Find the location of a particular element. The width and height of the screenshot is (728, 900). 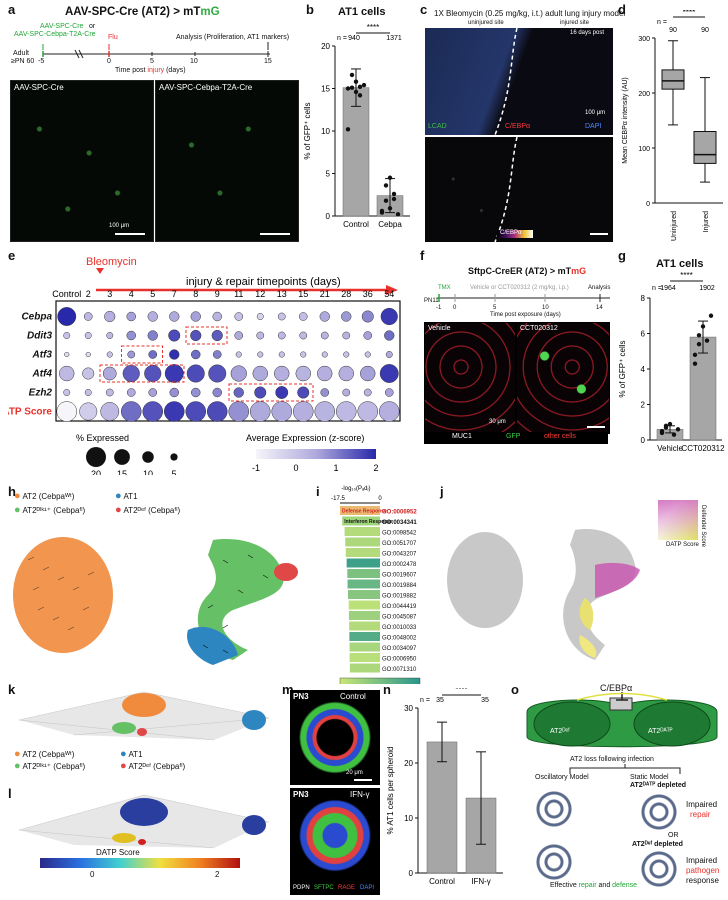

color-legend-title: Average Expression (z-score) is located at coordinates (305, 438).